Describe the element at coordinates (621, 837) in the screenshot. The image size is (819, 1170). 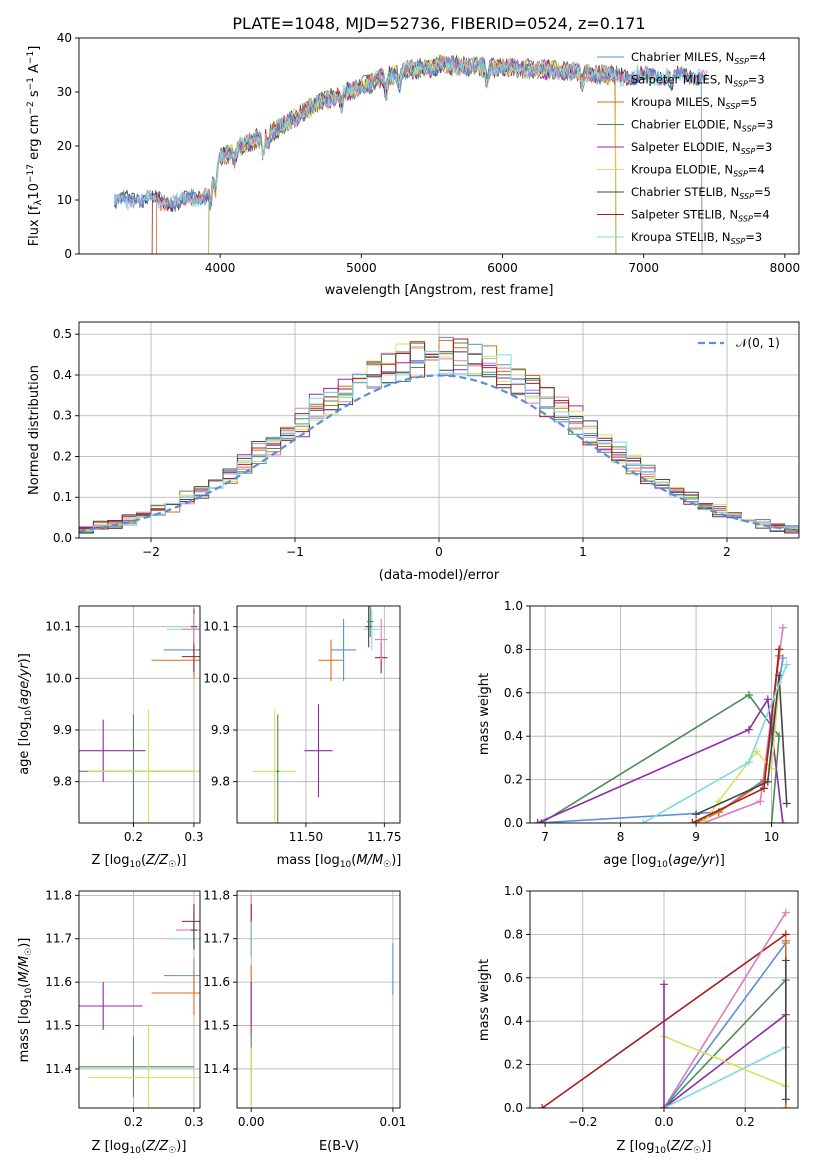
I see `x-tick-label: 8` at that location.